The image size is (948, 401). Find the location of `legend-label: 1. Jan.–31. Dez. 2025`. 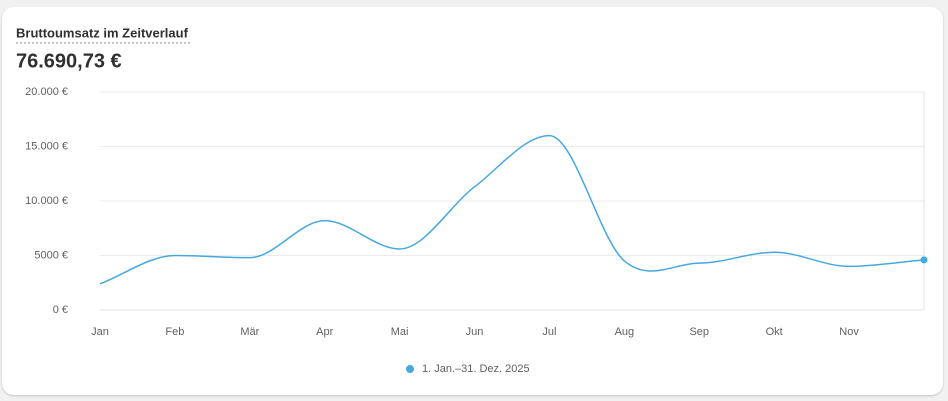

legend-label: 1. Jan.–31. Dez. 2025 is located at coordinates (476, 369).